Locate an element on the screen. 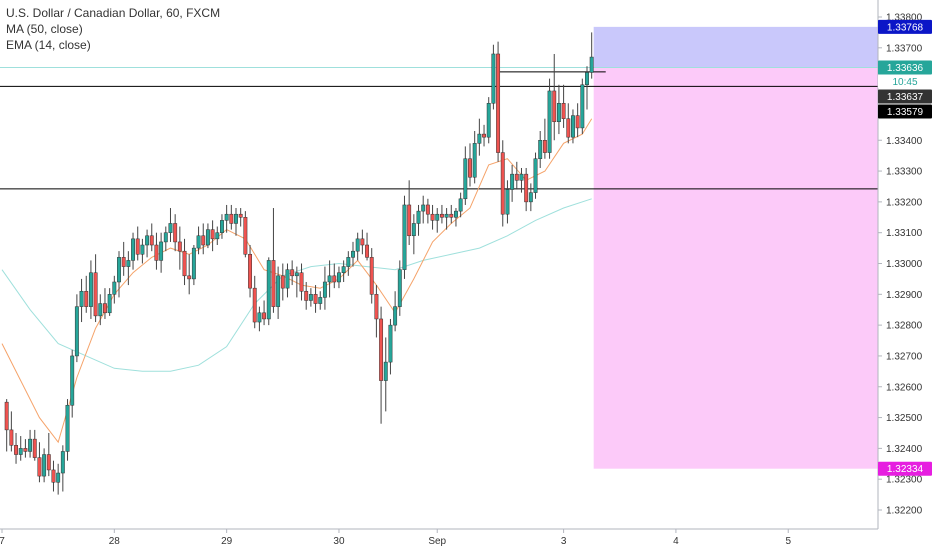 This screenshot has width=932, height=550. drawn-step-line is located at coordinates (551, 111).